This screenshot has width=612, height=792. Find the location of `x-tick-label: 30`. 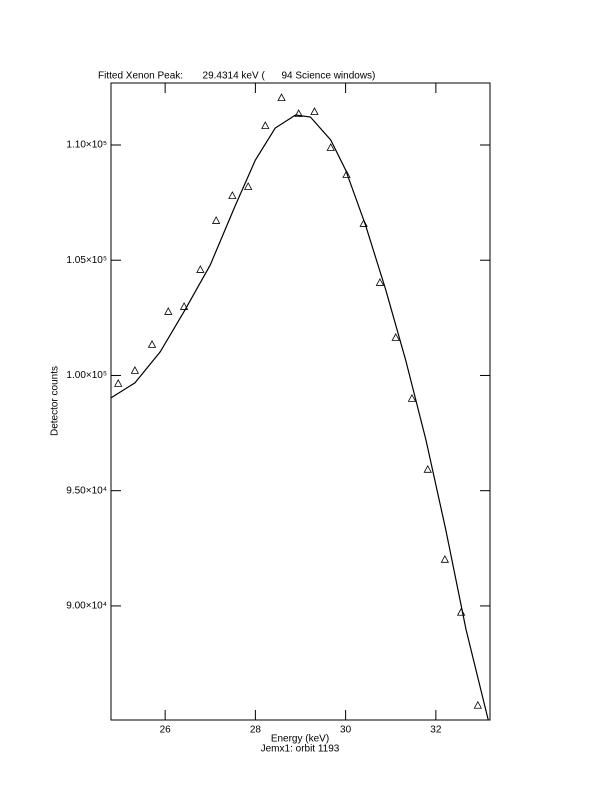

x-tick-label: 30 is located at coordinates (346, 730).